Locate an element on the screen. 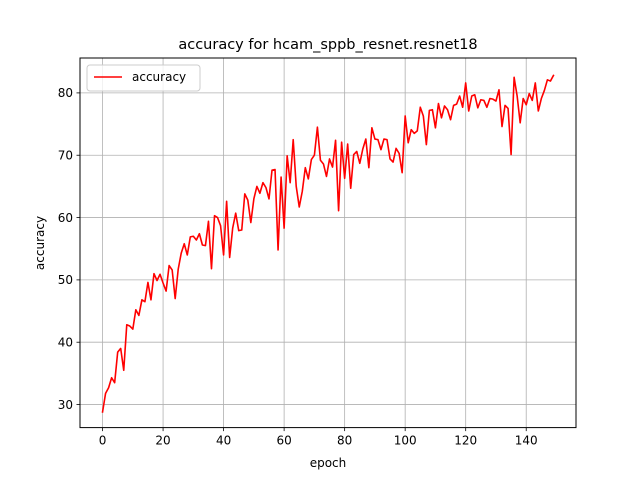  legend-label-accuracy: accuracy is located at coordinates (159, 77).